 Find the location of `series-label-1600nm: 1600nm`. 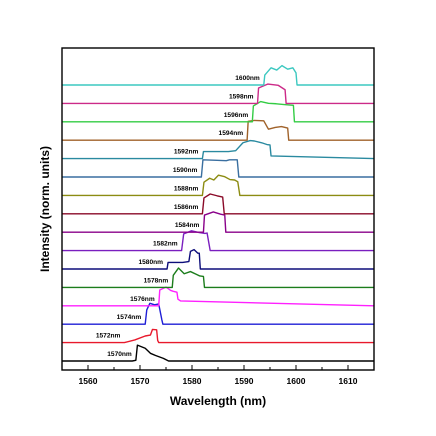

series-label-1600nm: 1600nm is located at coordinates (247, 78).